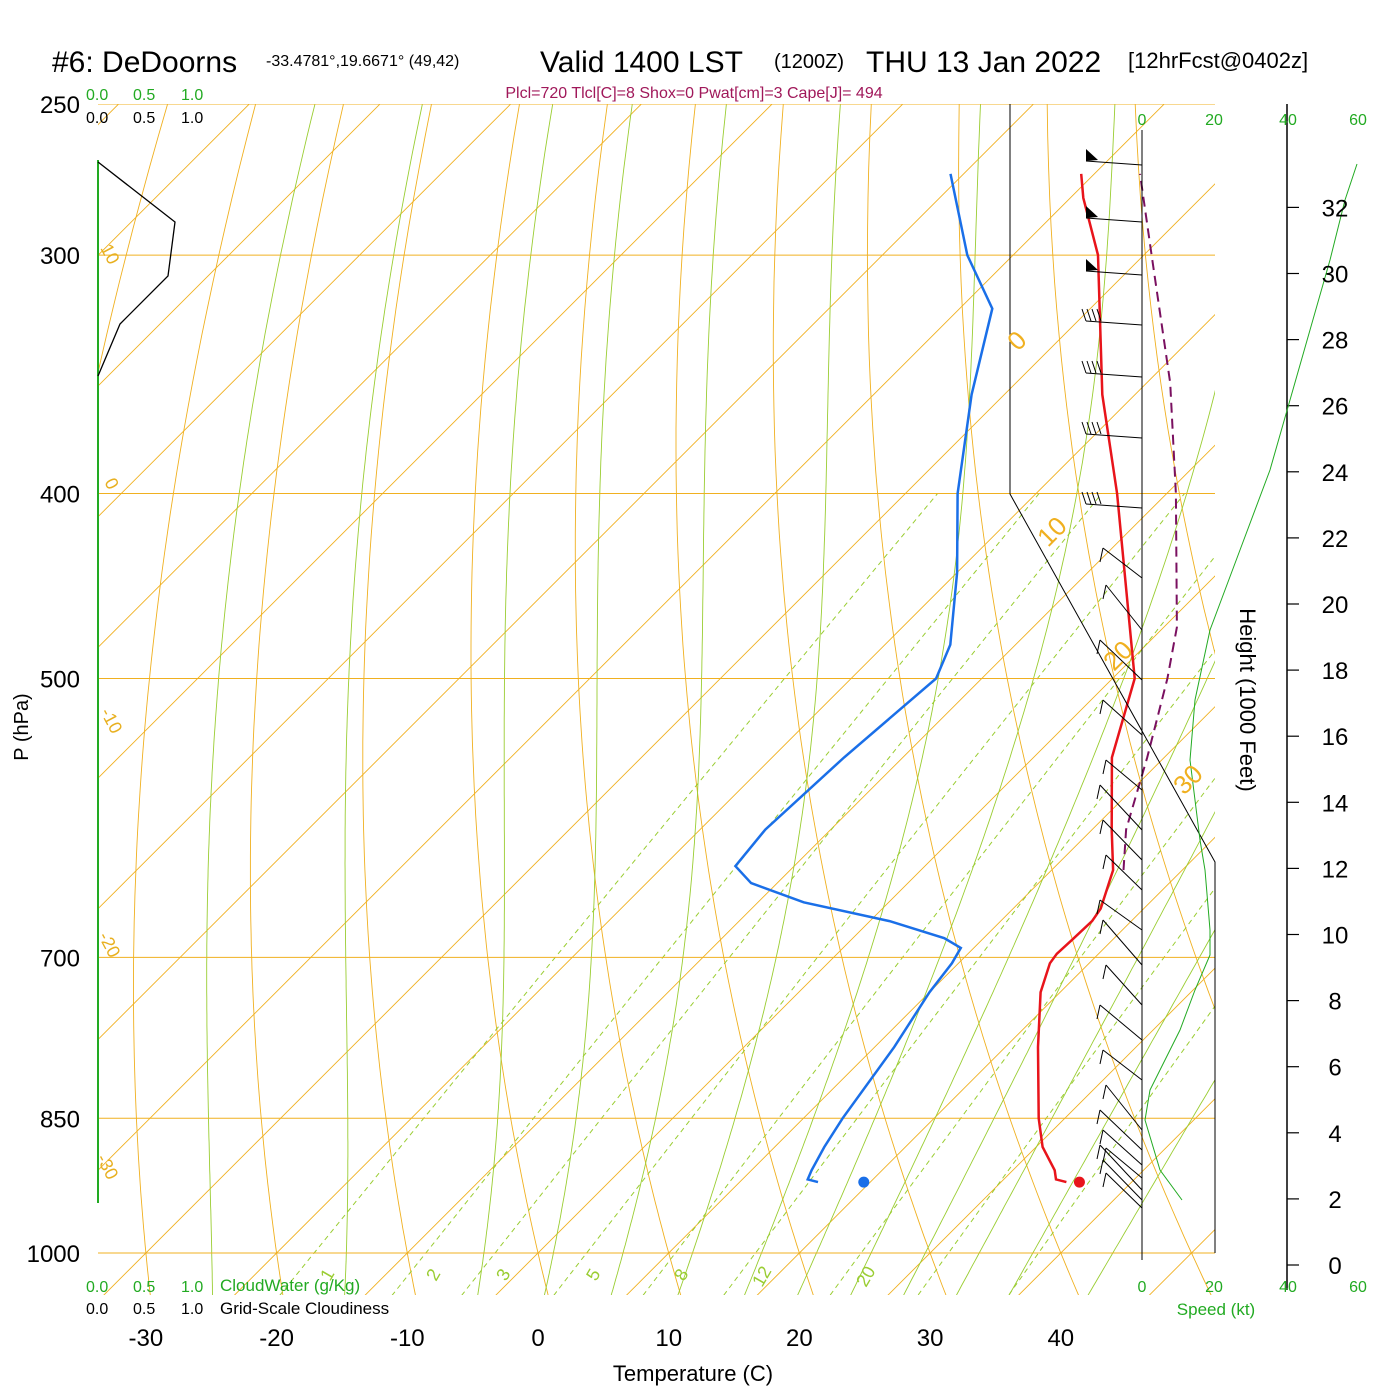  What do you see at coordinates (97, 118) in the screenshot?
I see `cloudiness-tick-top: 0.0` at bounding box center [97, 118].